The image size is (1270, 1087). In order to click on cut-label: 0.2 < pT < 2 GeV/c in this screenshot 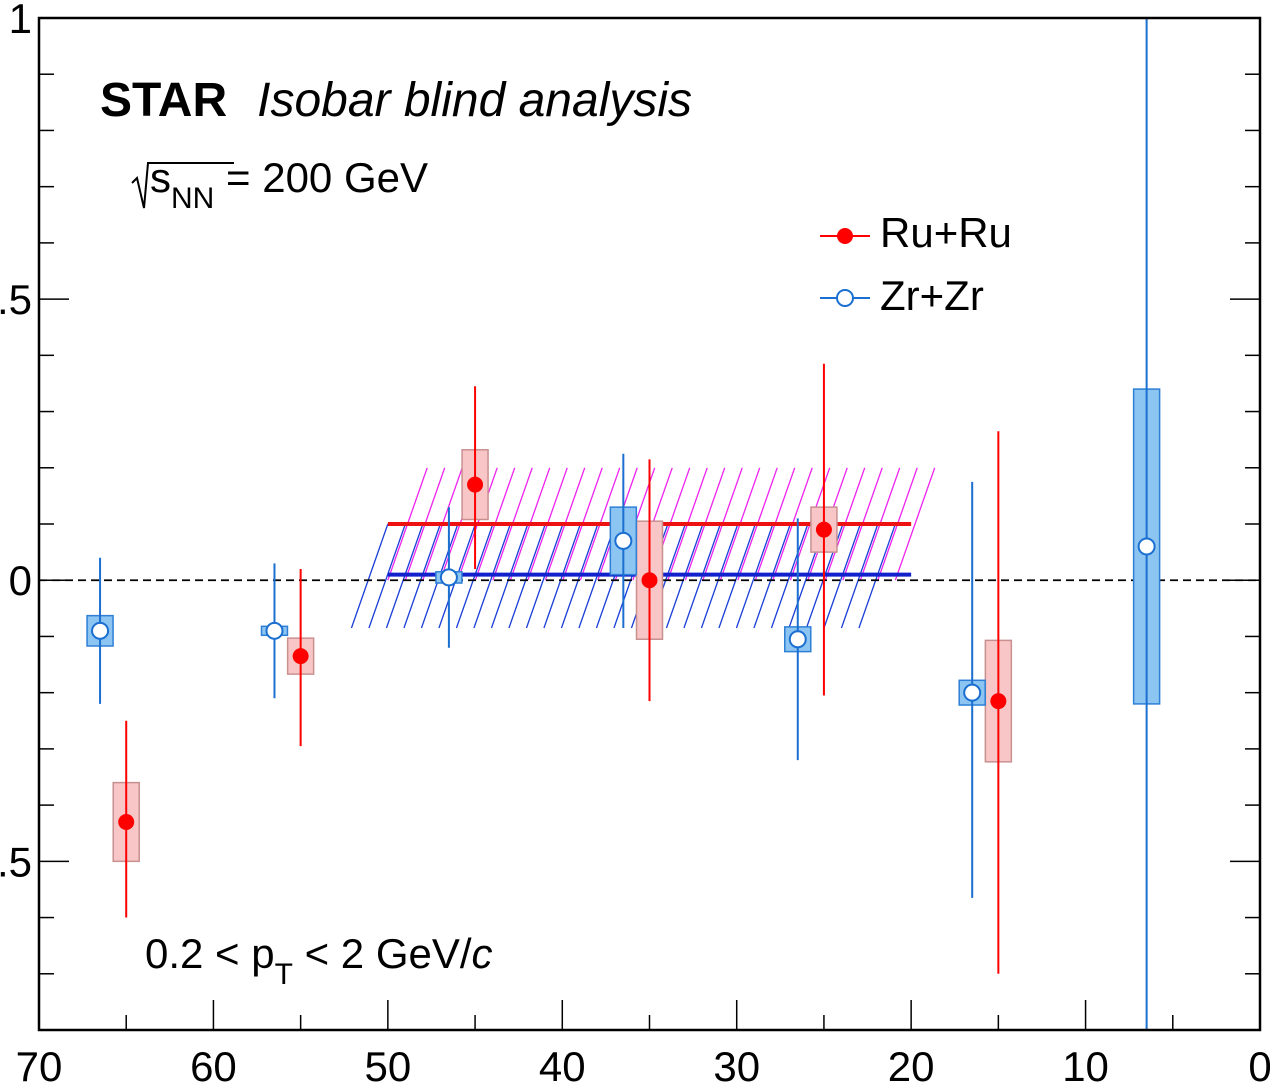, I will do `click(319, 960)`.